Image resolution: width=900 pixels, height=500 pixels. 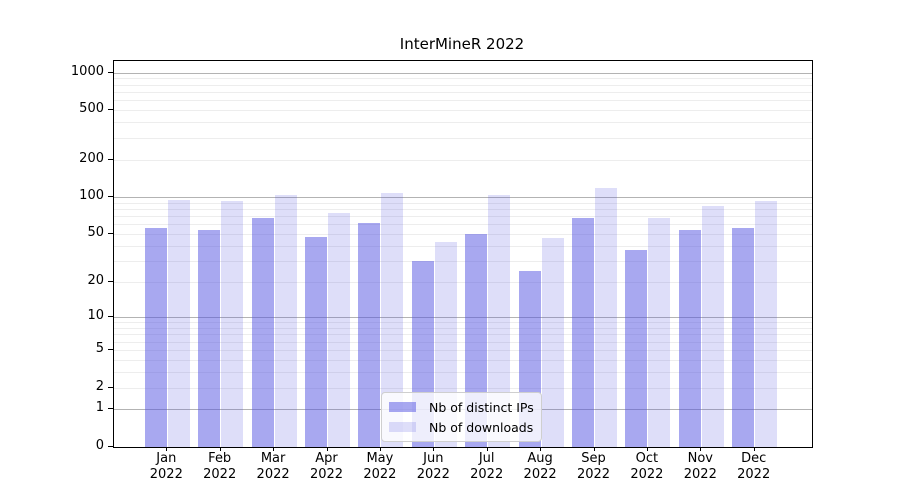 What do you see at coordinates (273, 458) in the screenshot?
I see `x-month-name: Mar` at bounding box center [273, 458].